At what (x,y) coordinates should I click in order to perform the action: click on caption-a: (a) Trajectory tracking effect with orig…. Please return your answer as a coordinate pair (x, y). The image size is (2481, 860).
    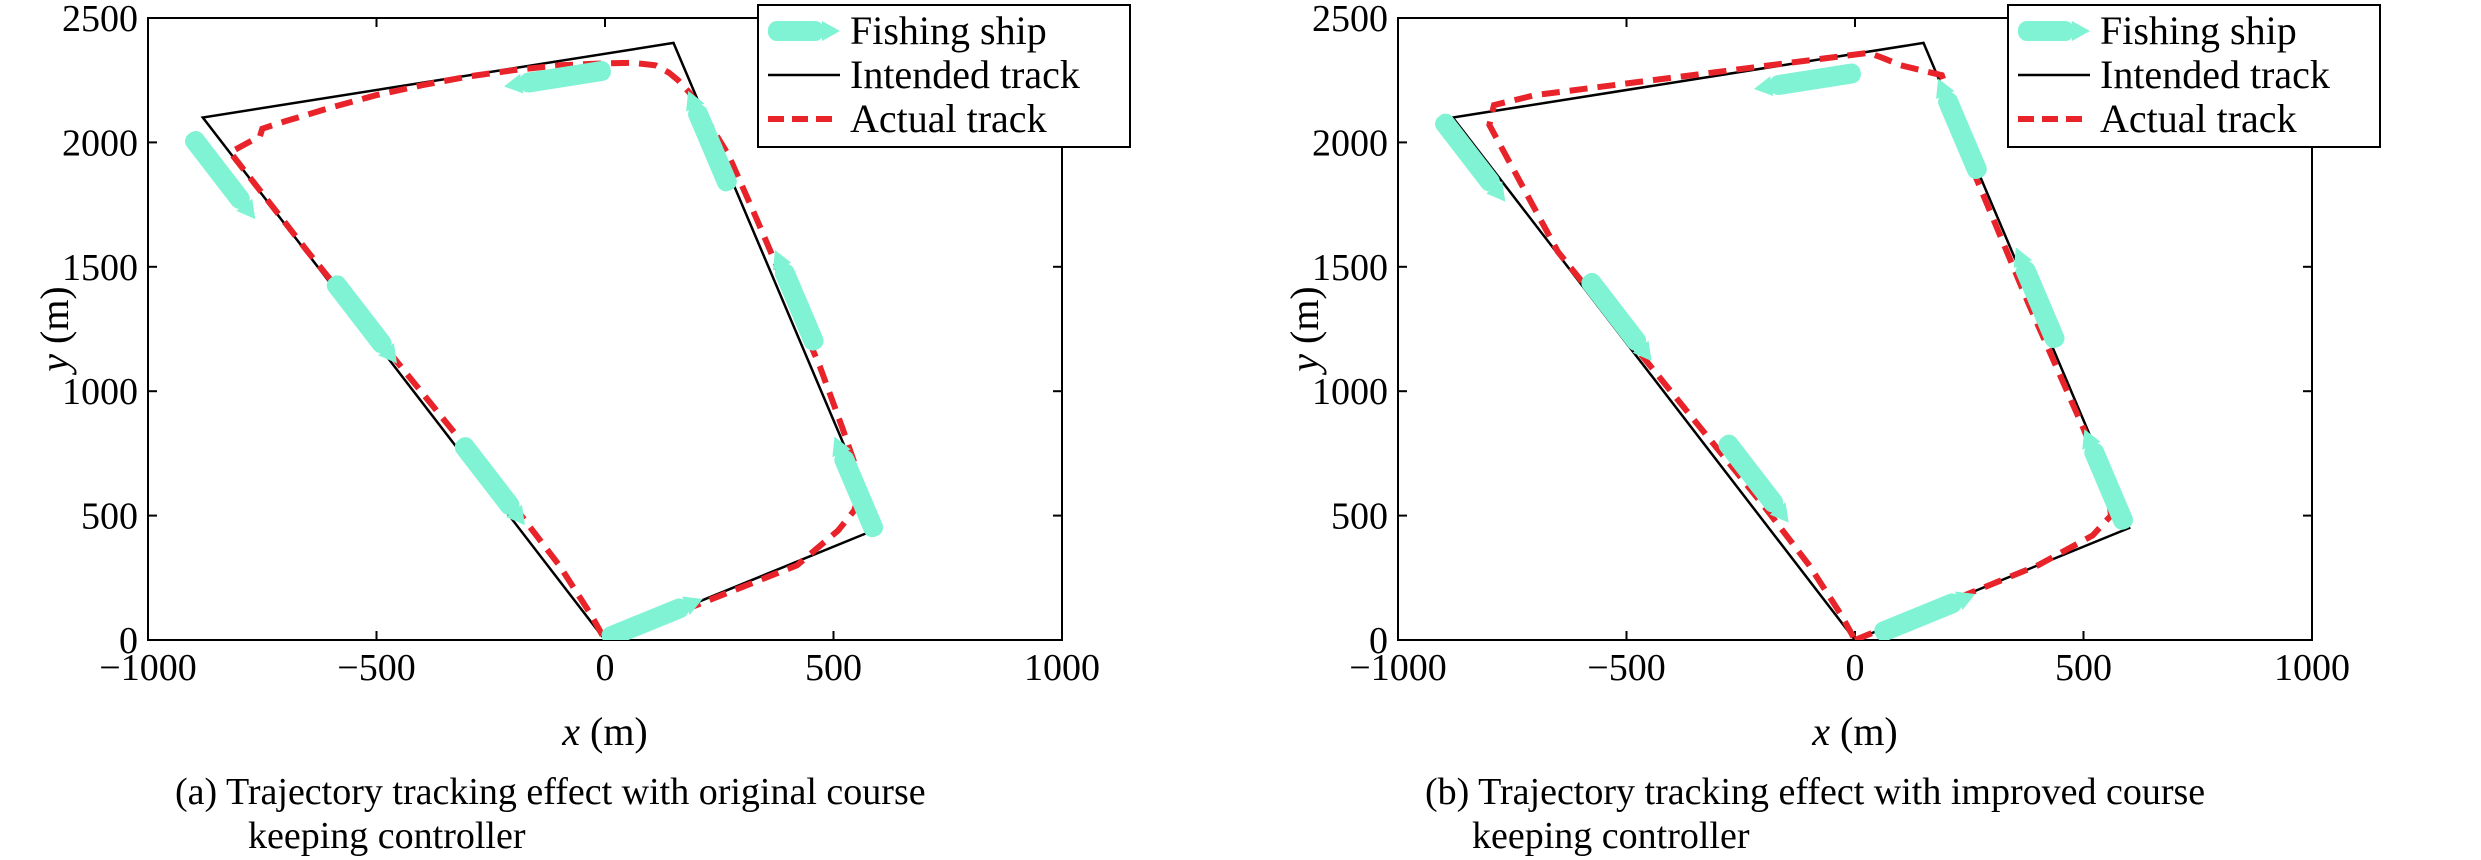
    Looking at the image, I should click on (550, 792).